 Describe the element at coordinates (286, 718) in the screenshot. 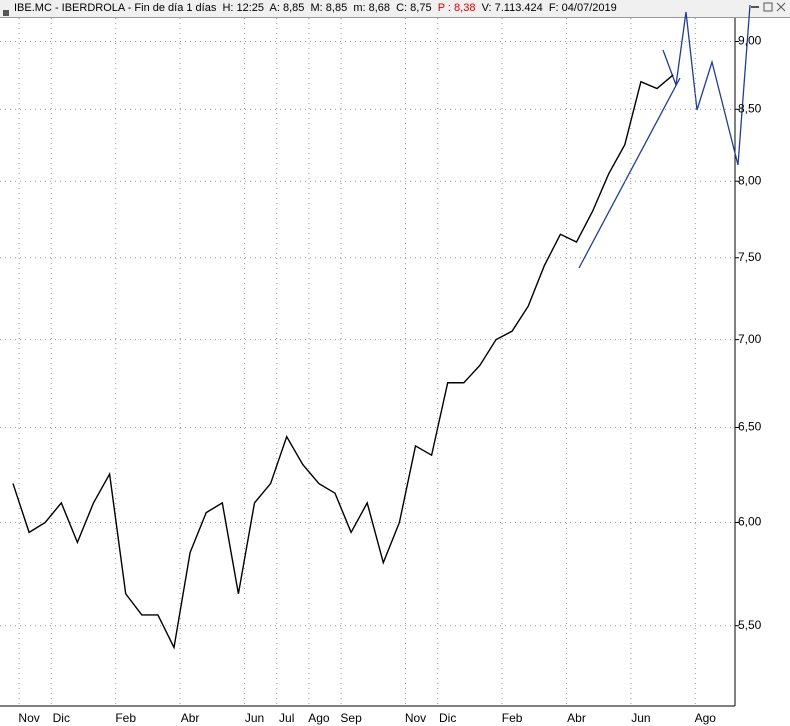

I see `x-tick-label: Jul` at that location.